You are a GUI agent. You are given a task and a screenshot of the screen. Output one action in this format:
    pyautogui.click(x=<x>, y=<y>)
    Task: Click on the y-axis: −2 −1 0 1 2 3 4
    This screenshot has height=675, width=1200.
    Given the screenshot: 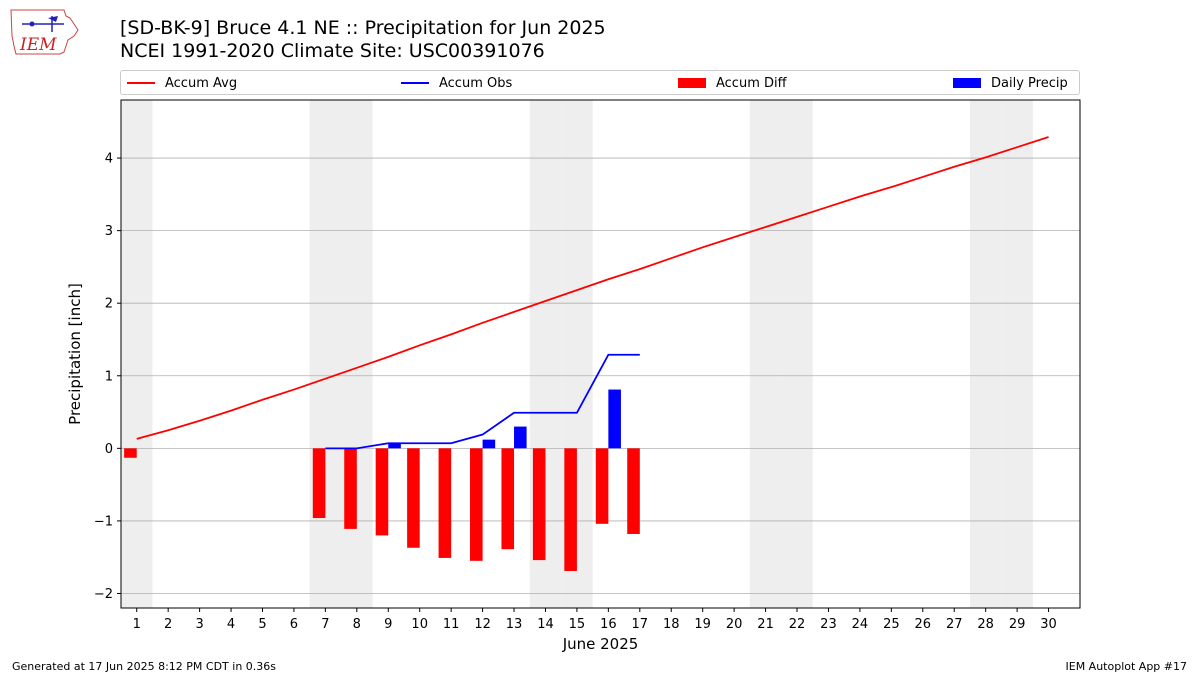 What is the action you would take?
    pyautogui.click(x=107, y=377)
    